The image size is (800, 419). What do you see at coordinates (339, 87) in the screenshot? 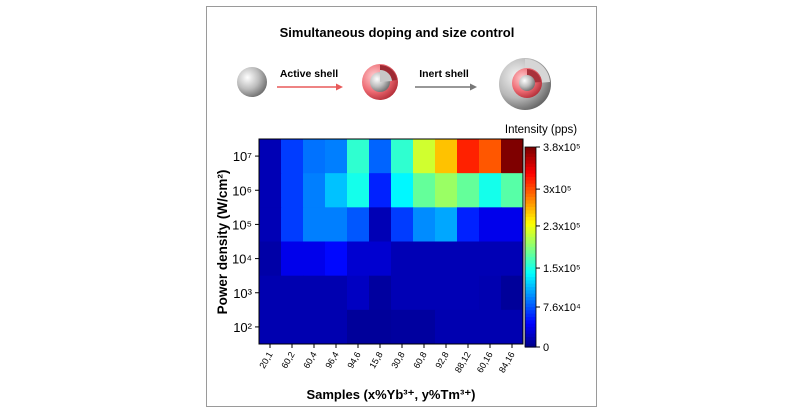
I see `active-shell-arrowhead` at bounding box center [339, 87].